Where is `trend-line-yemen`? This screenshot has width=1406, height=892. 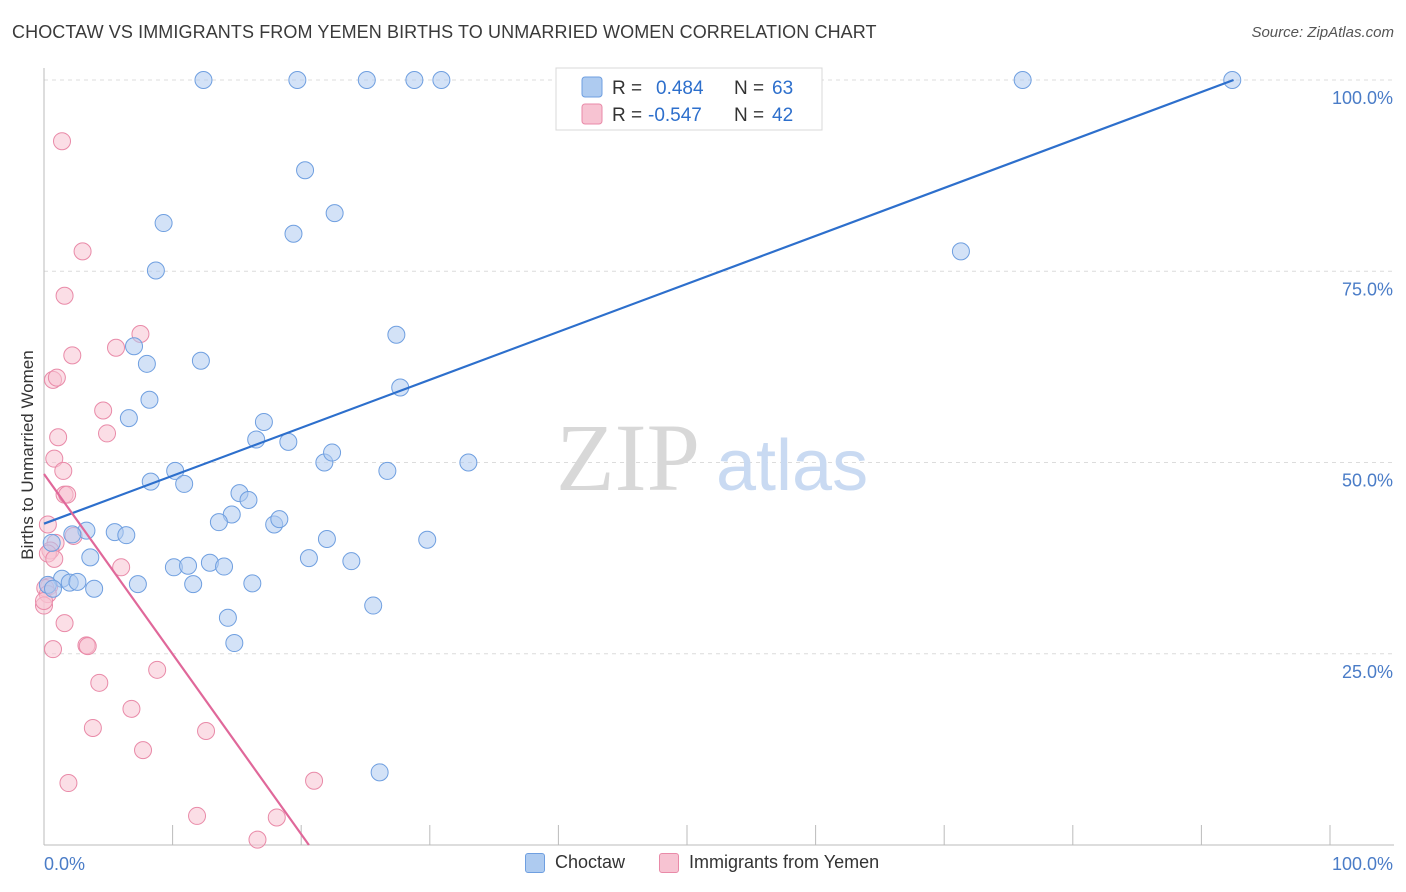
trend-line-yemen is located at coordinates (176, 659).